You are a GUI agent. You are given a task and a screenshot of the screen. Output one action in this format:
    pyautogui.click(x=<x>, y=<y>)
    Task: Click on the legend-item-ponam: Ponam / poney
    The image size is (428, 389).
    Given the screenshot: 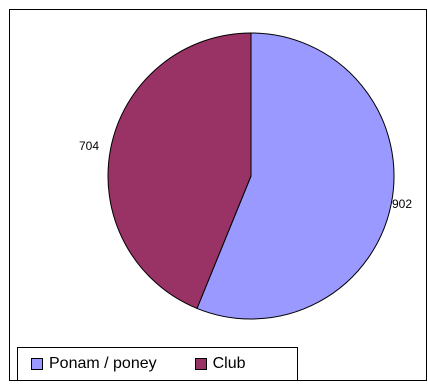 What is the action you would take?
    pyautogui.click(x=94, y=364)
    